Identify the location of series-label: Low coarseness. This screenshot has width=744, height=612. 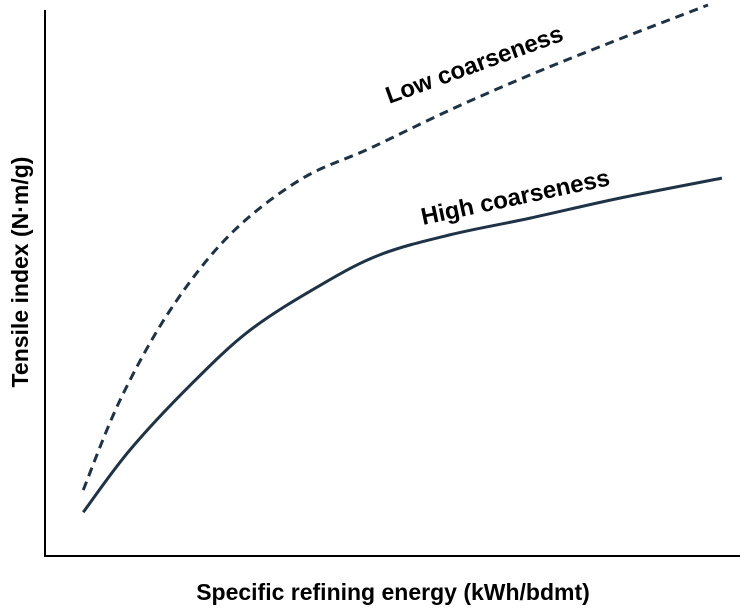
(474, 64).